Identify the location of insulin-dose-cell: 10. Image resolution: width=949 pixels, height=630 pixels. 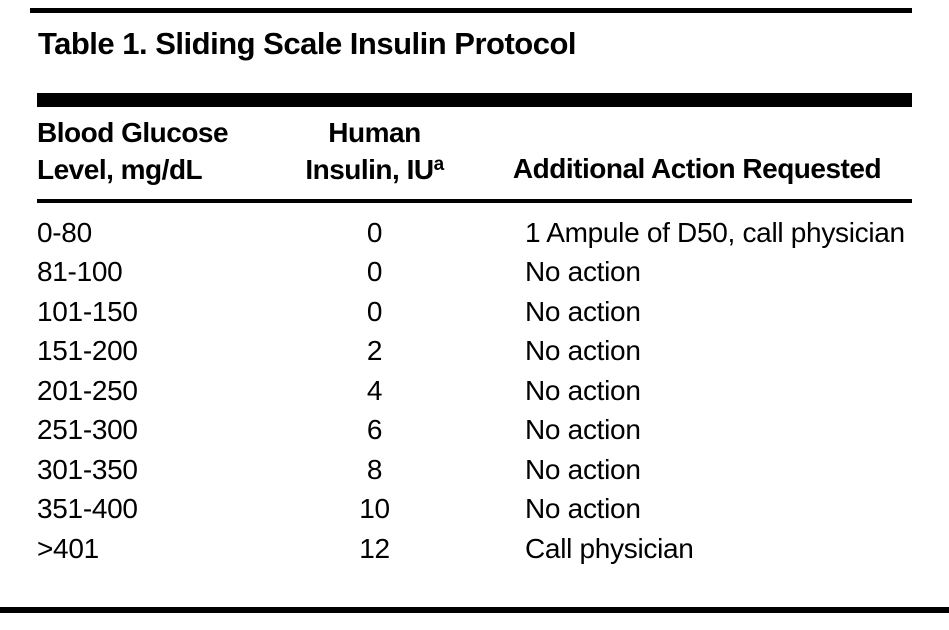
(374, 509).